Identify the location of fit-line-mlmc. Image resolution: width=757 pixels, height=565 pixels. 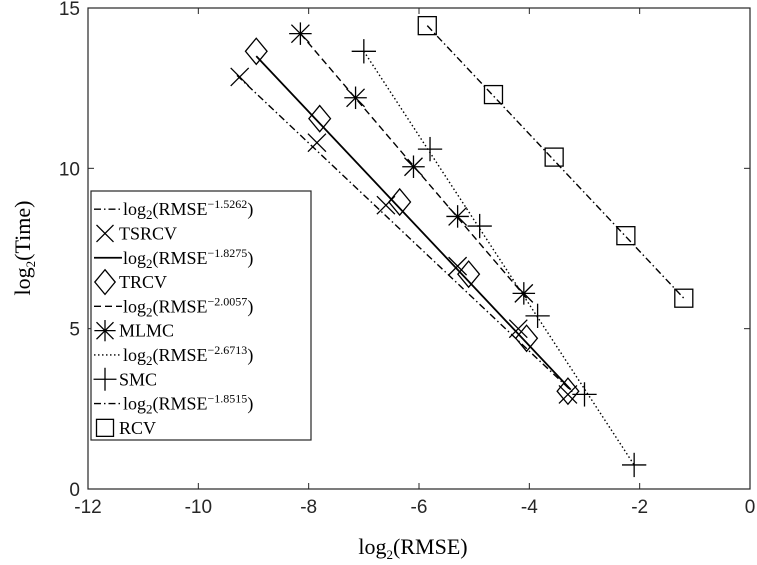
(413, 166).